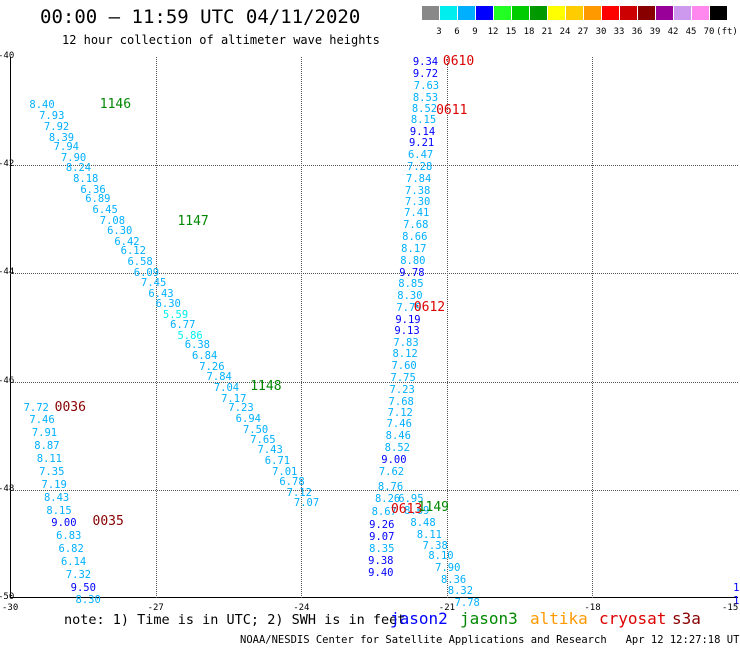 The image size is (740, 650). Describe the element at coordinates (263, 439) in the screenshot. I see `wave-height-value: 7.65` at that location.